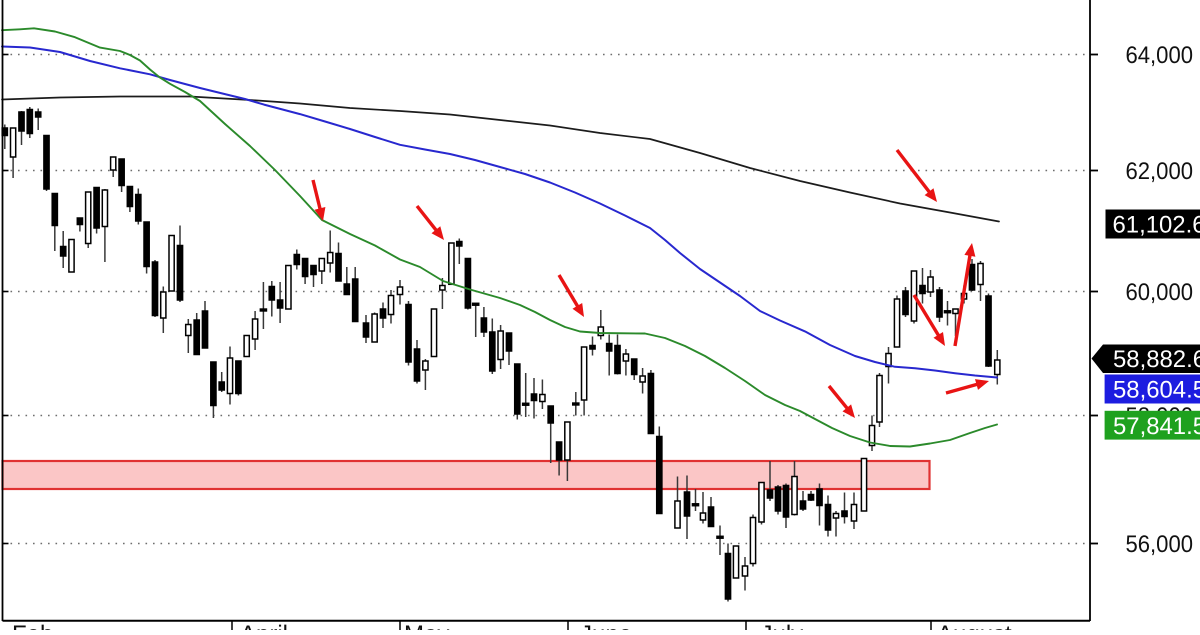 This screenshot has width=1200, height=635. I want to click on svg-text: 62,000, so click(1160, 171).